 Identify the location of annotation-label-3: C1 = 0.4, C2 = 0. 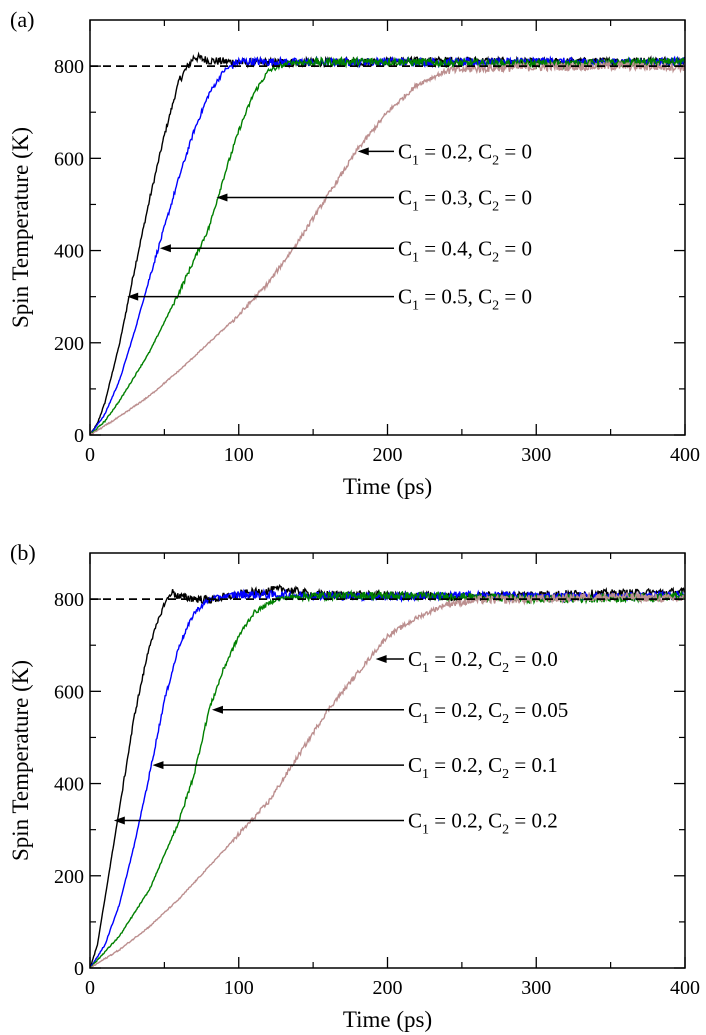
(465, 250).